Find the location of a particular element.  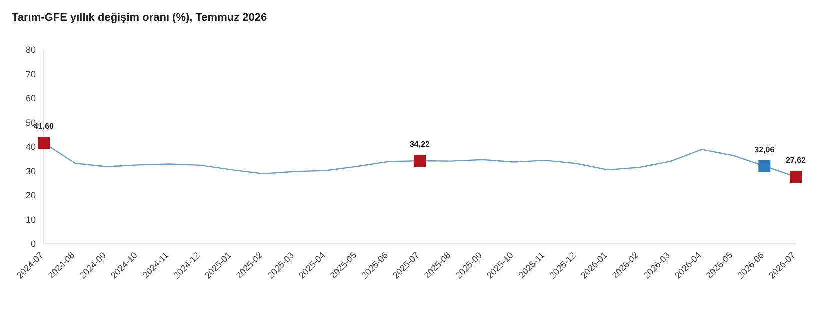

data-label: 32,06 is located at coordinates (765, 149).